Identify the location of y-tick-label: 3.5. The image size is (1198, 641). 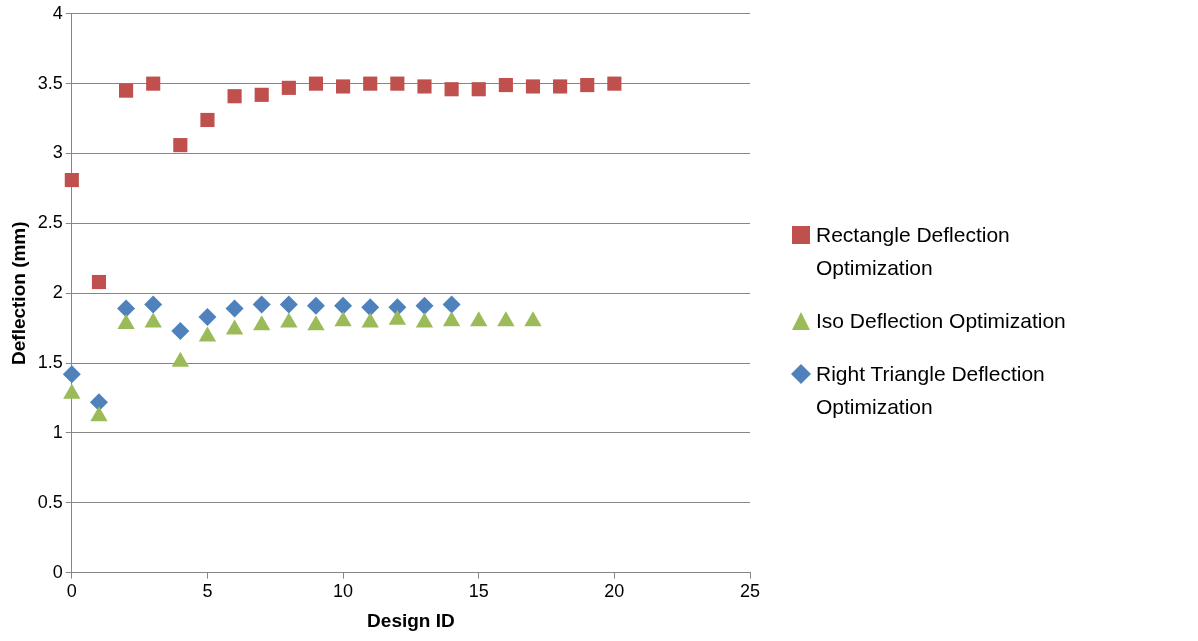
(50, 82).